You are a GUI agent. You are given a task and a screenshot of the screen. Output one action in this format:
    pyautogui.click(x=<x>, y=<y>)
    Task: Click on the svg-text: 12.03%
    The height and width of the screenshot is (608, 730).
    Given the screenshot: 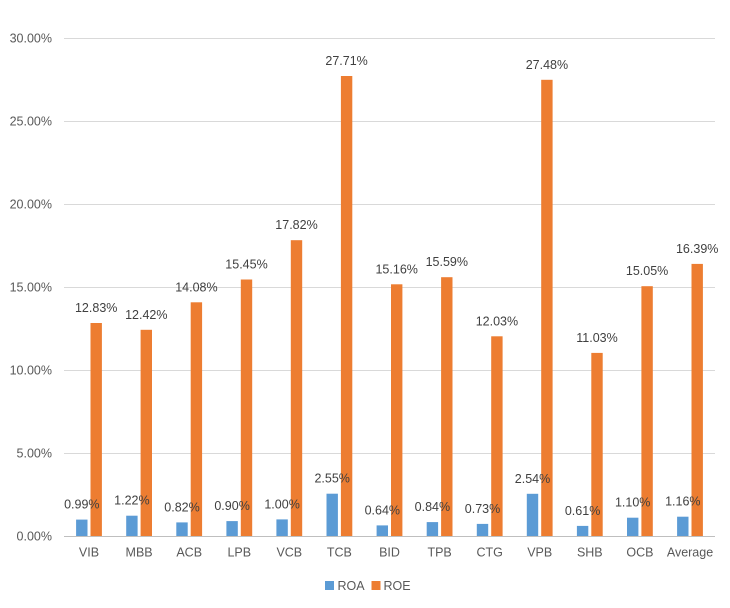 What is the action you would take?
    pyautogui.click(x=497, y=321)
    